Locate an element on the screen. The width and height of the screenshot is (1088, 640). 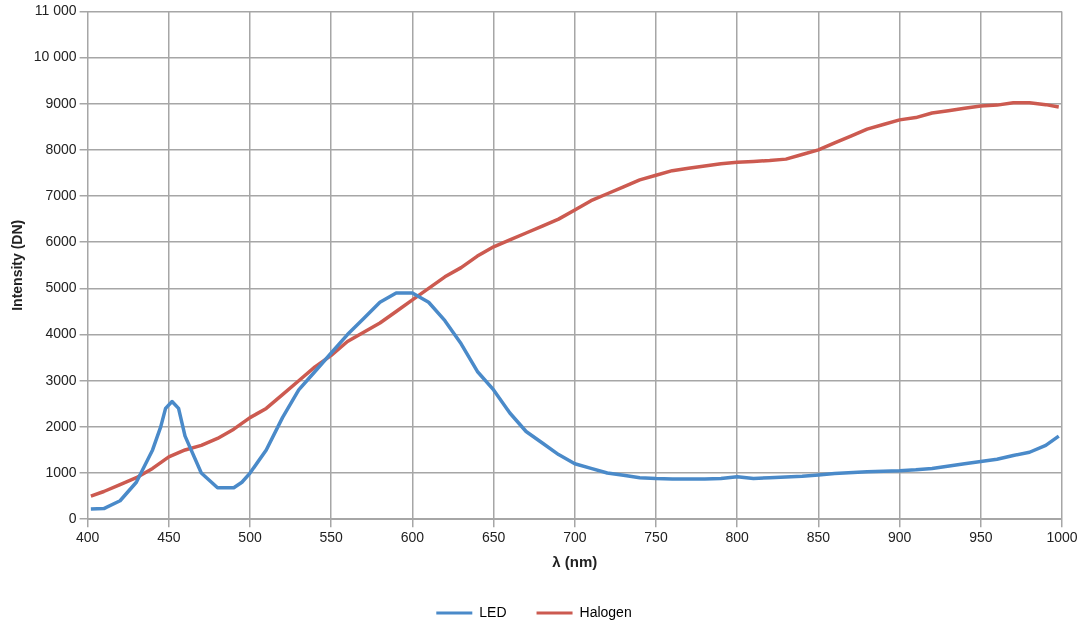
y-tick-label: 0 is located at coordinates (72, 518).